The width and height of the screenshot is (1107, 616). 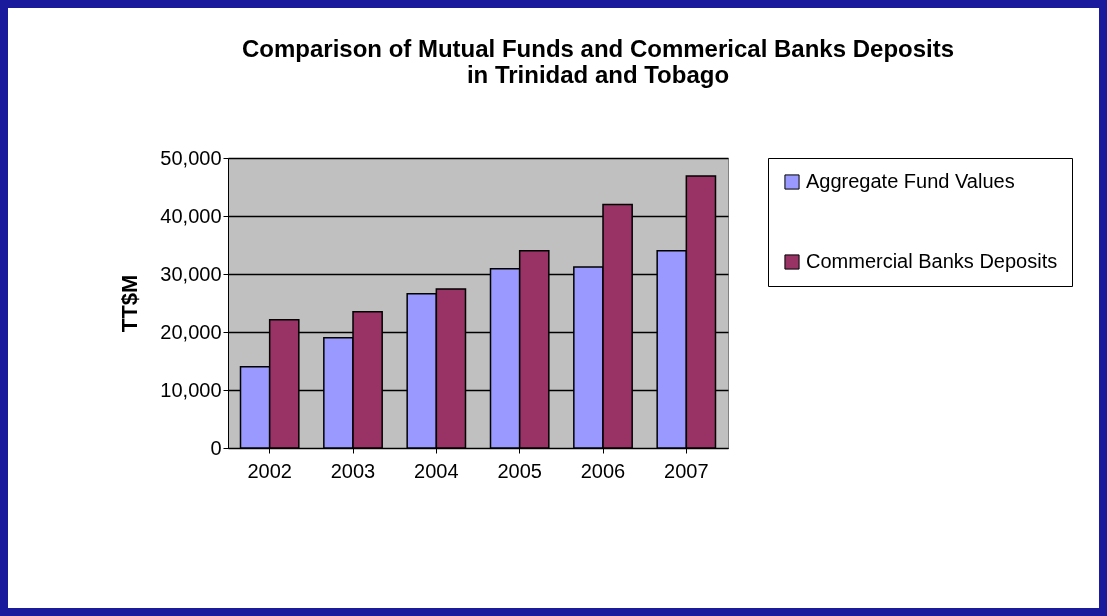 I want to click on chart-title: Comparison of Mutual Funds and Commerical Banks Deposits in Trinidad and Tobago, so click(x=598, y=61).